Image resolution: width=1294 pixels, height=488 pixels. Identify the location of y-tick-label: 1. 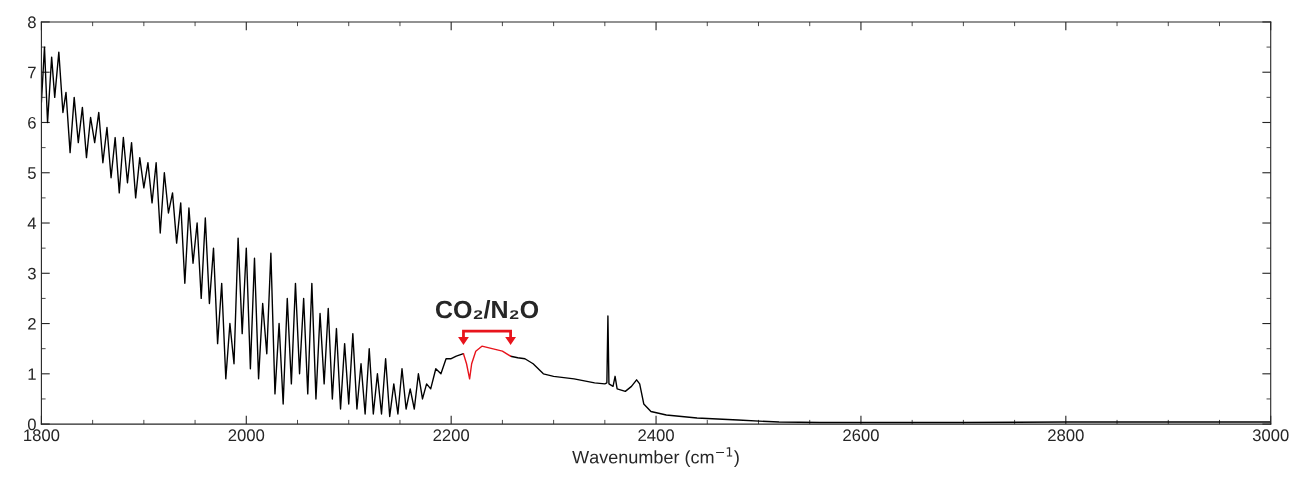
(32, 374).